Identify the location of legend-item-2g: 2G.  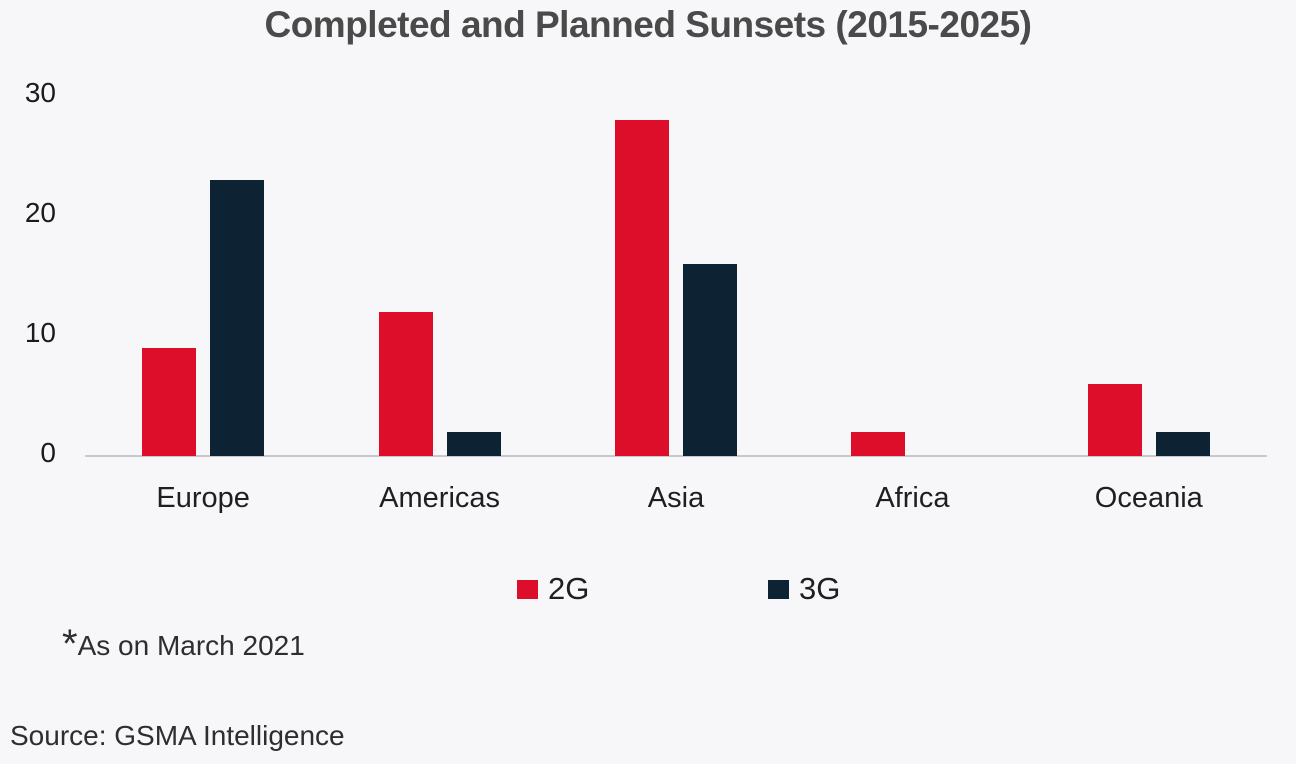
(553, 589).